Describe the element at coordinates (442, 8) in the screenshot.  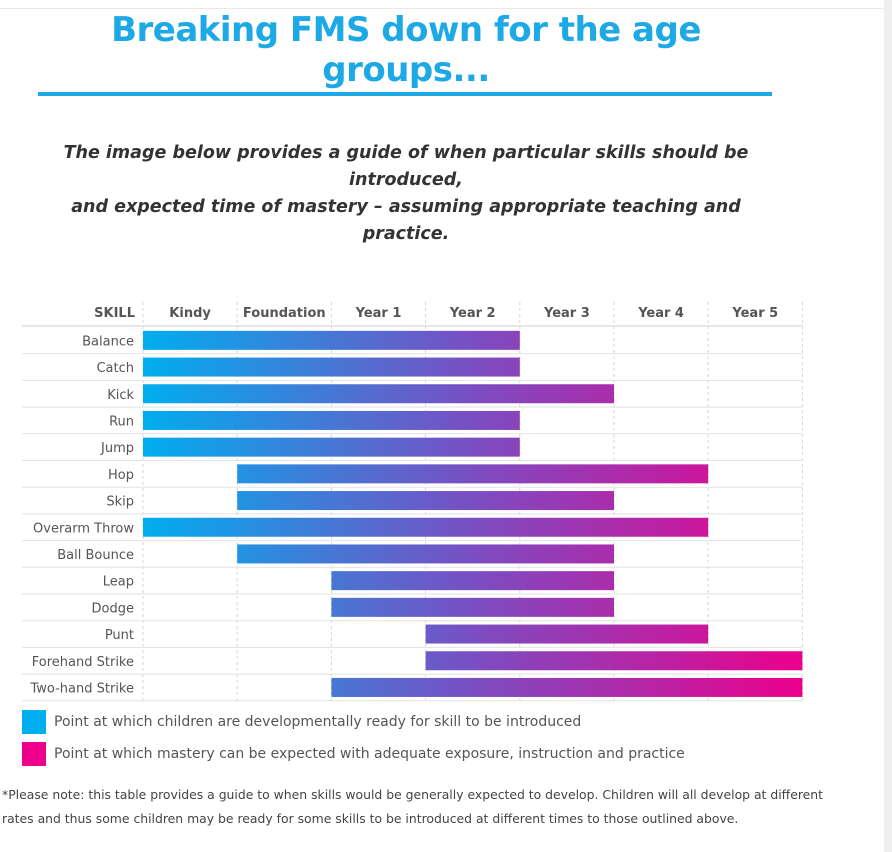
I see `top-border` at that location.